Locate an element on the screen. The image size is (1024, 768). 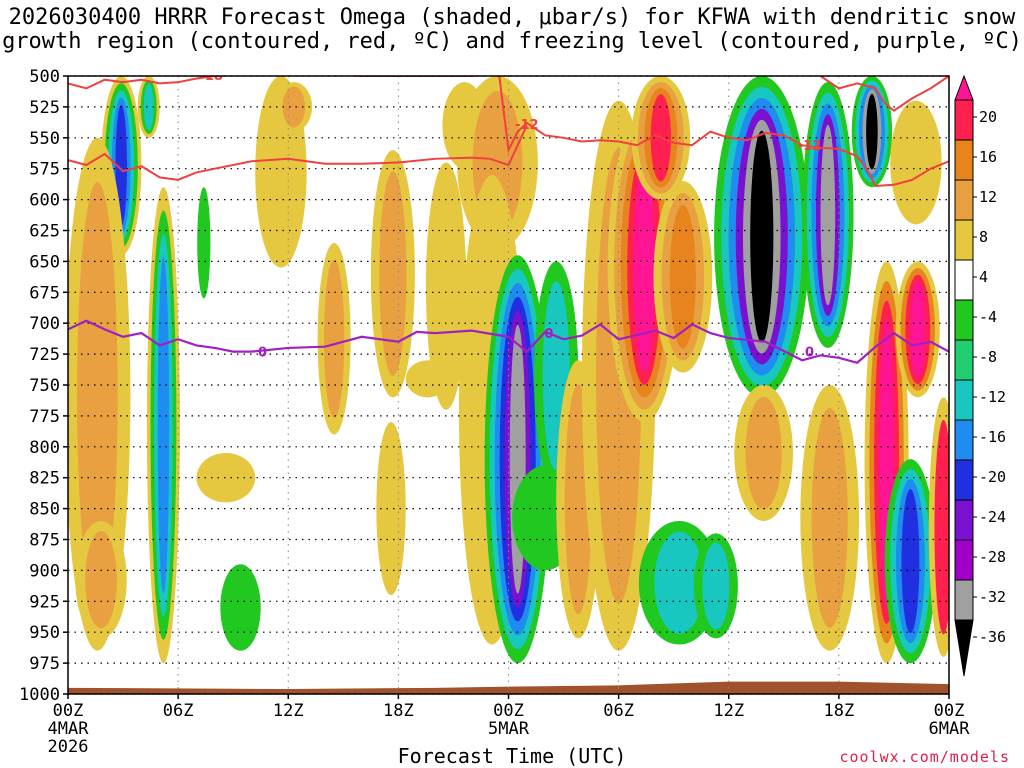
colorbar-label-12: -32 is located at coordinates (992, 597).